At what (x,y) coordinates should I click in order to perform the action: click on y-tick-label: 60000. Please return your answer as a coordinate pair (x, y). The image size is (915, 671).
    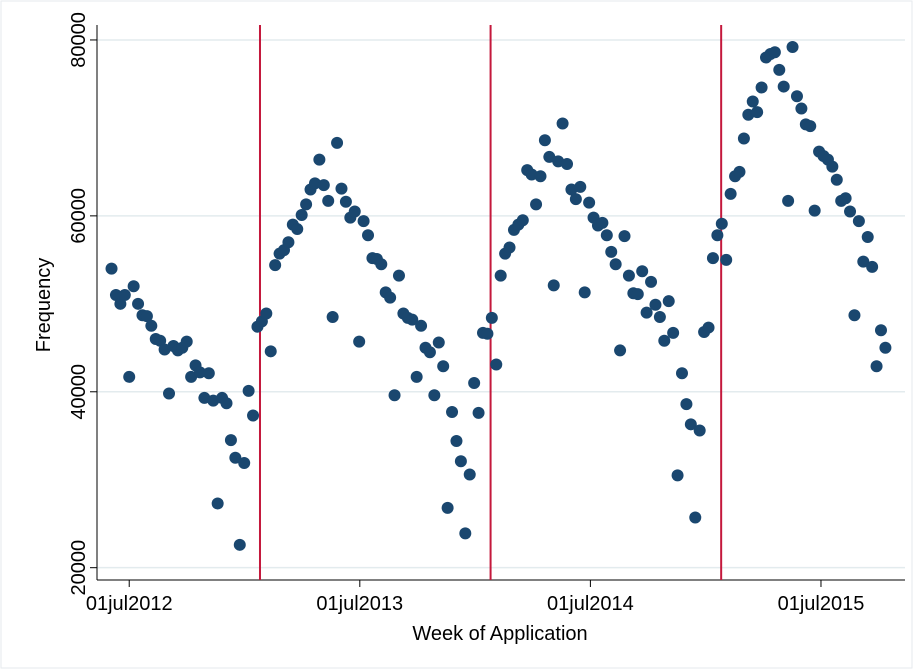
    Looking at the image, I should click on (79, 216).